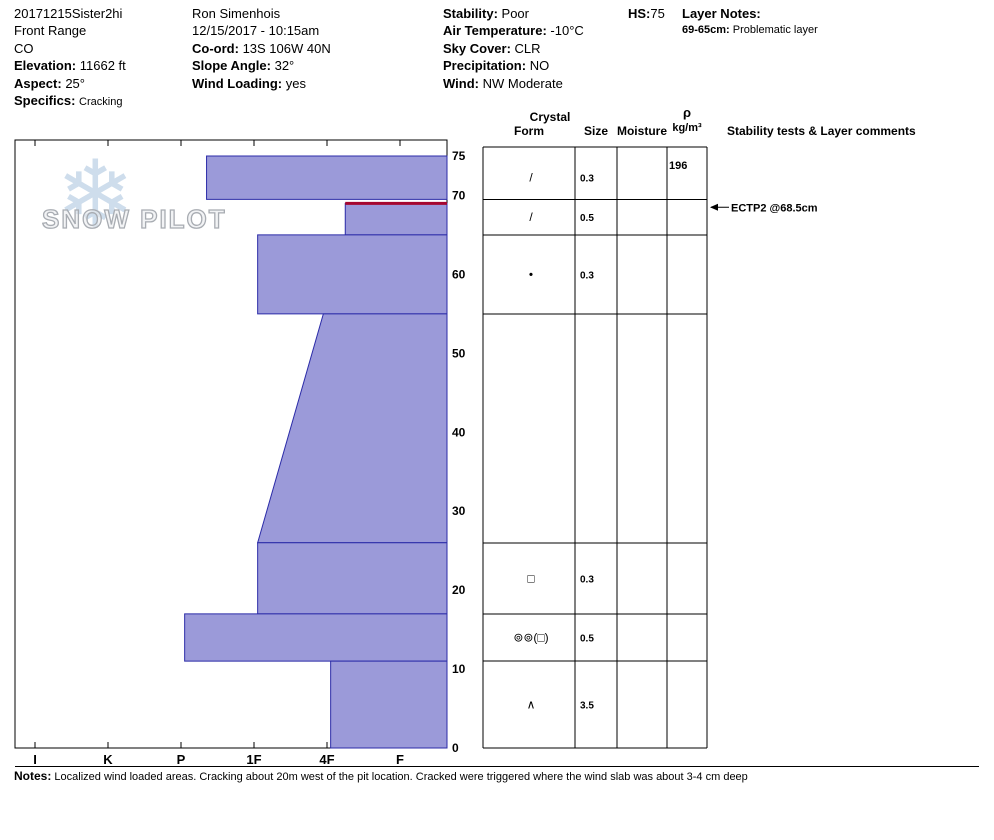  What do you see at coordinates (459, 669) in the screenshot?
I see `depth-label: 10` at bounding box center [459, 669].